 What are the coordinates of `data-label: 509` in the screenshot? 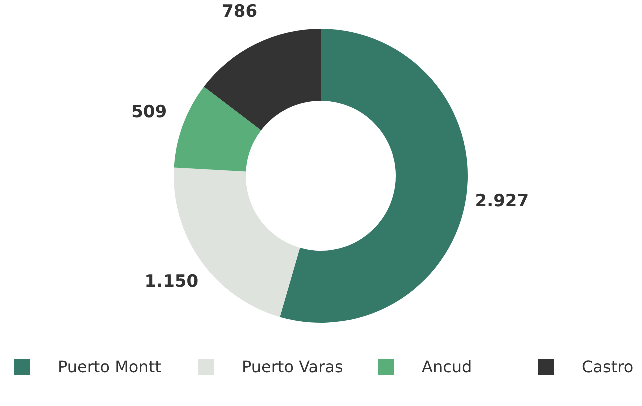 It's located at (150, 112).